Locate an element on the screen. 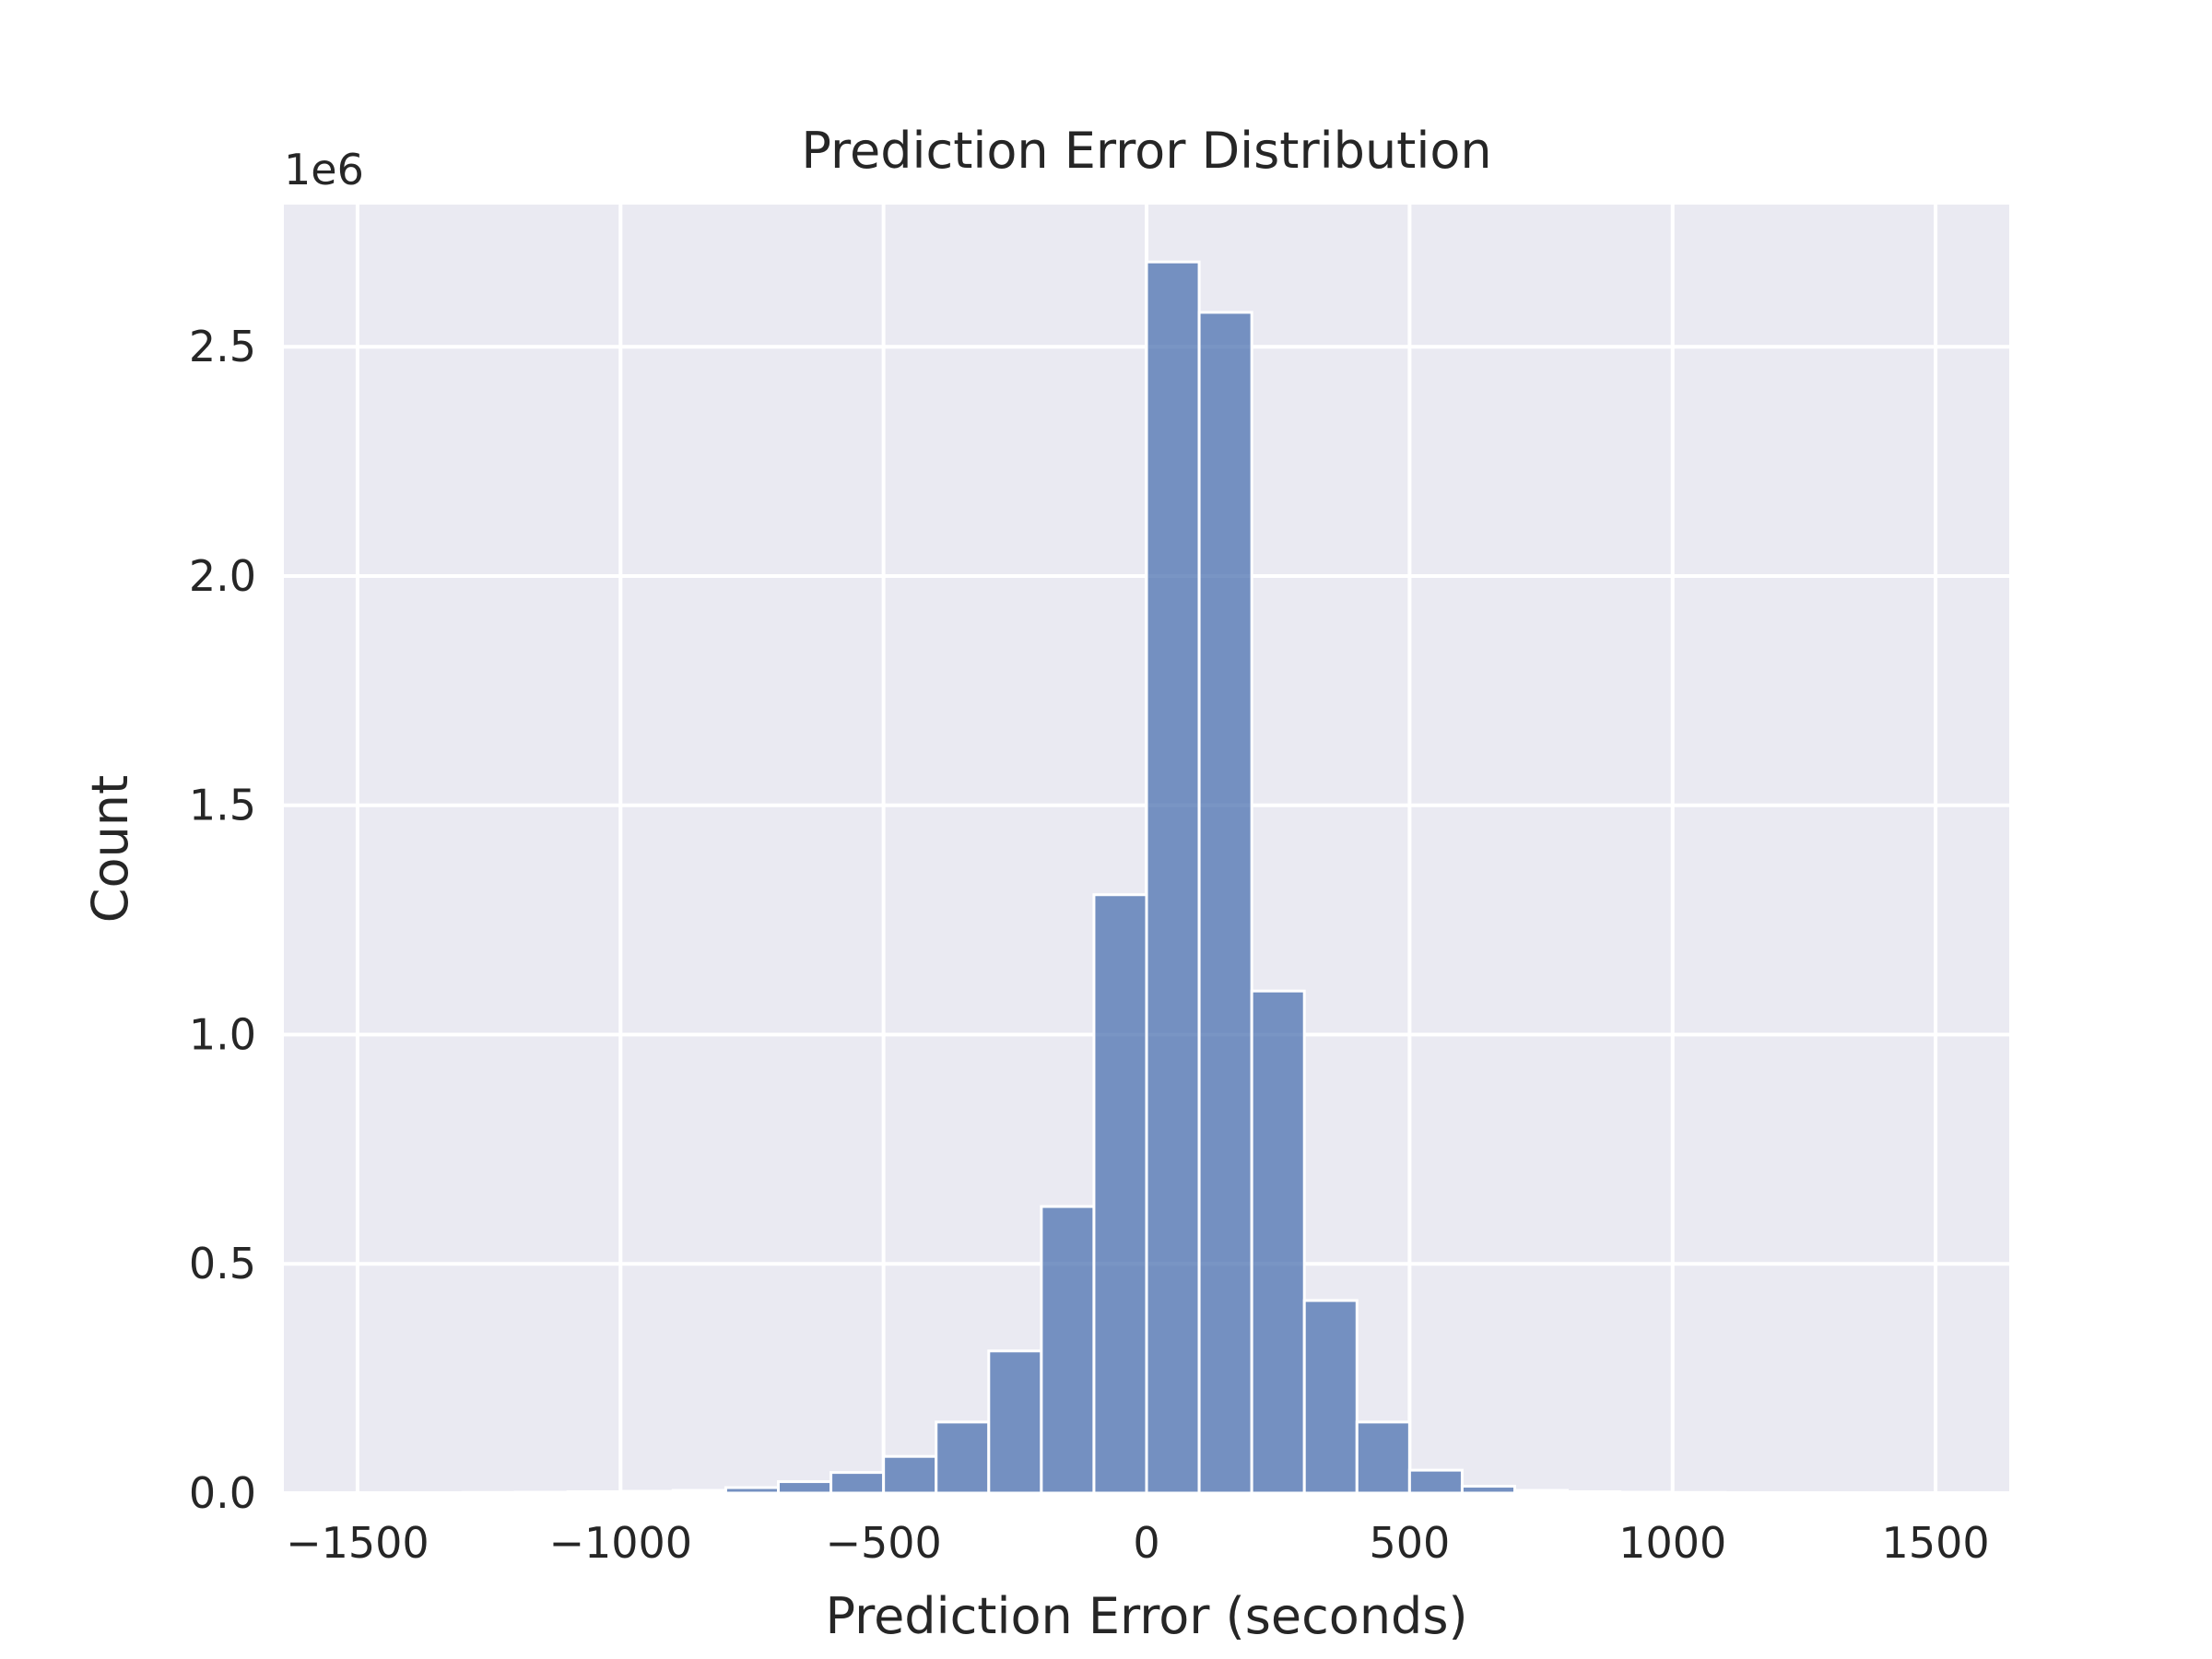 This screenshot has width=2212, height=1659. x-tick-label: 1500 is located at coordinates (1936, 1543).